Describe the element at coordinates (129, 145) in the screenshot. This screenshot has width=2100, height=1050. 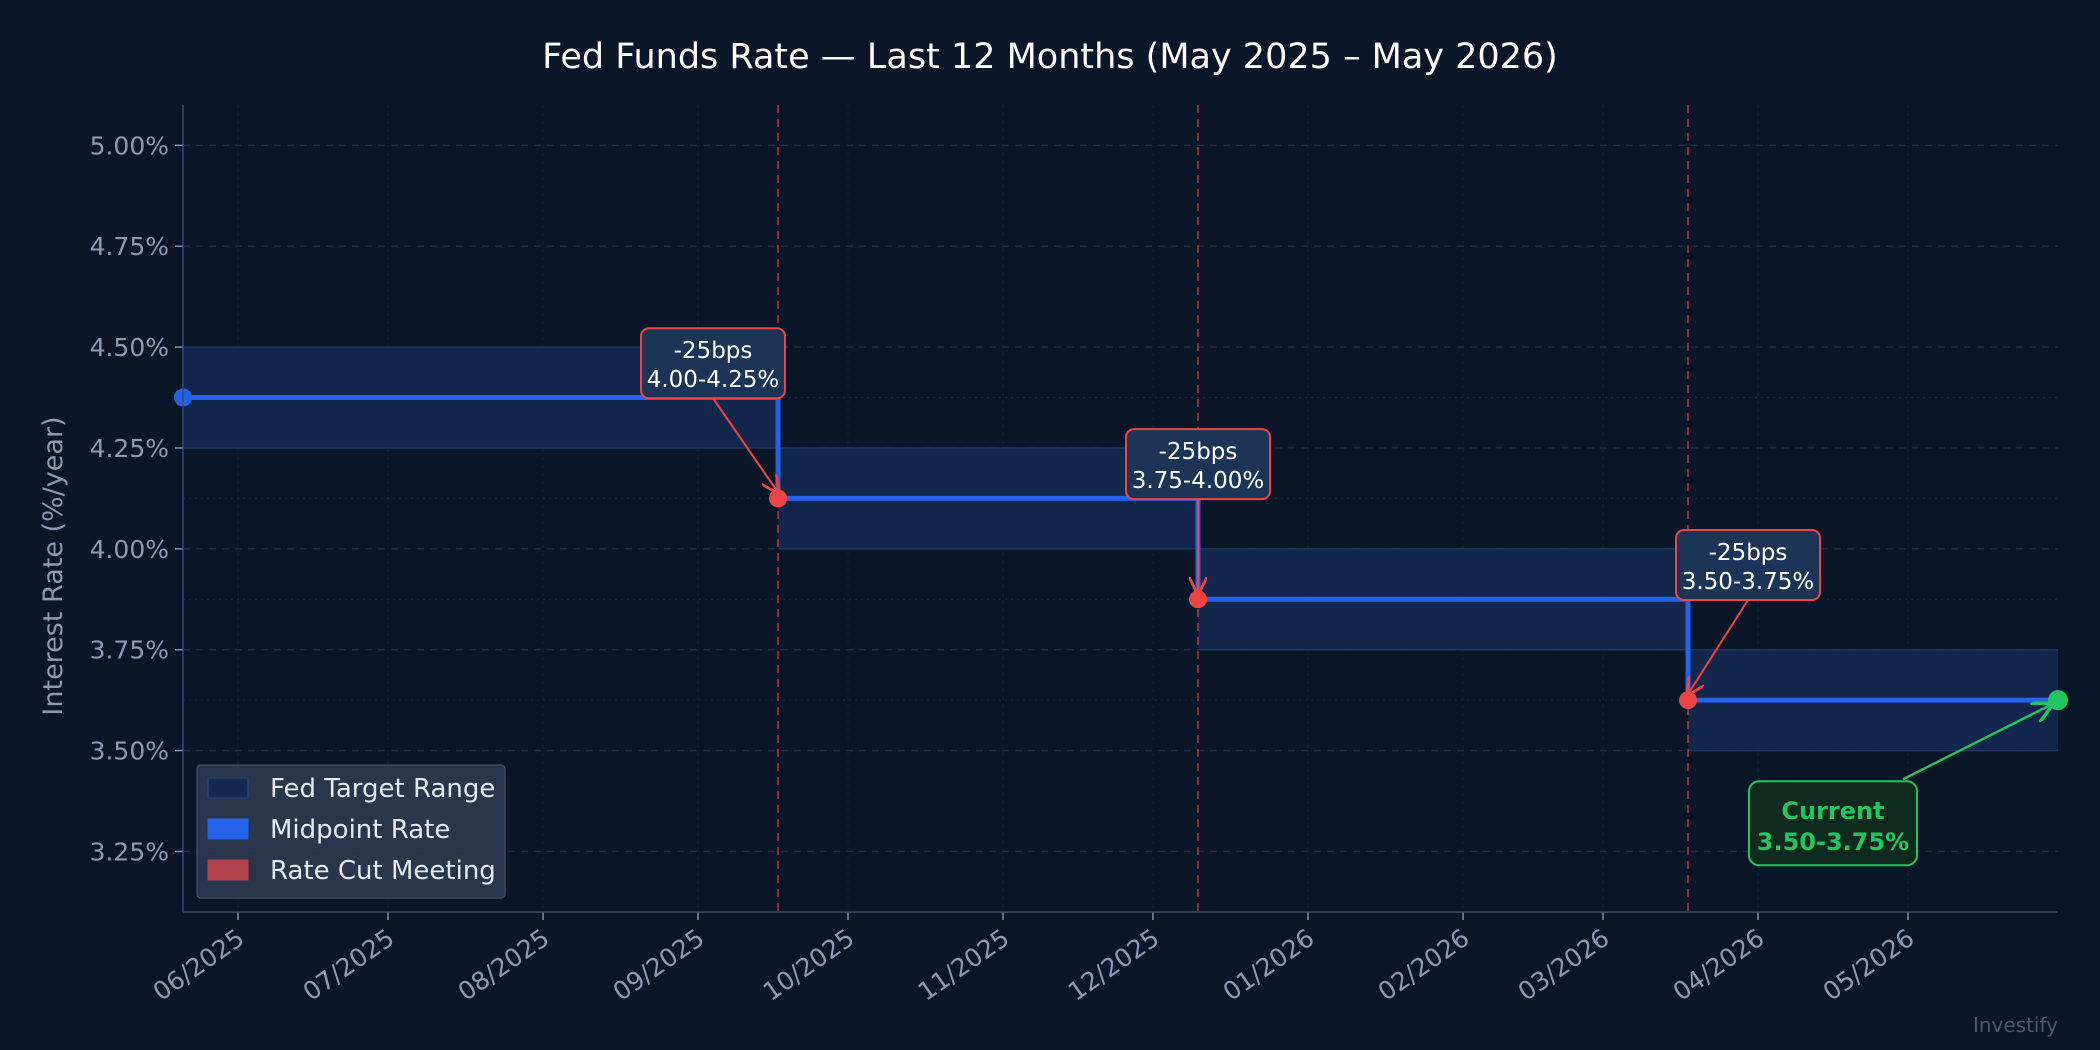
I see `y-tick-label: 5.00%` at that location.